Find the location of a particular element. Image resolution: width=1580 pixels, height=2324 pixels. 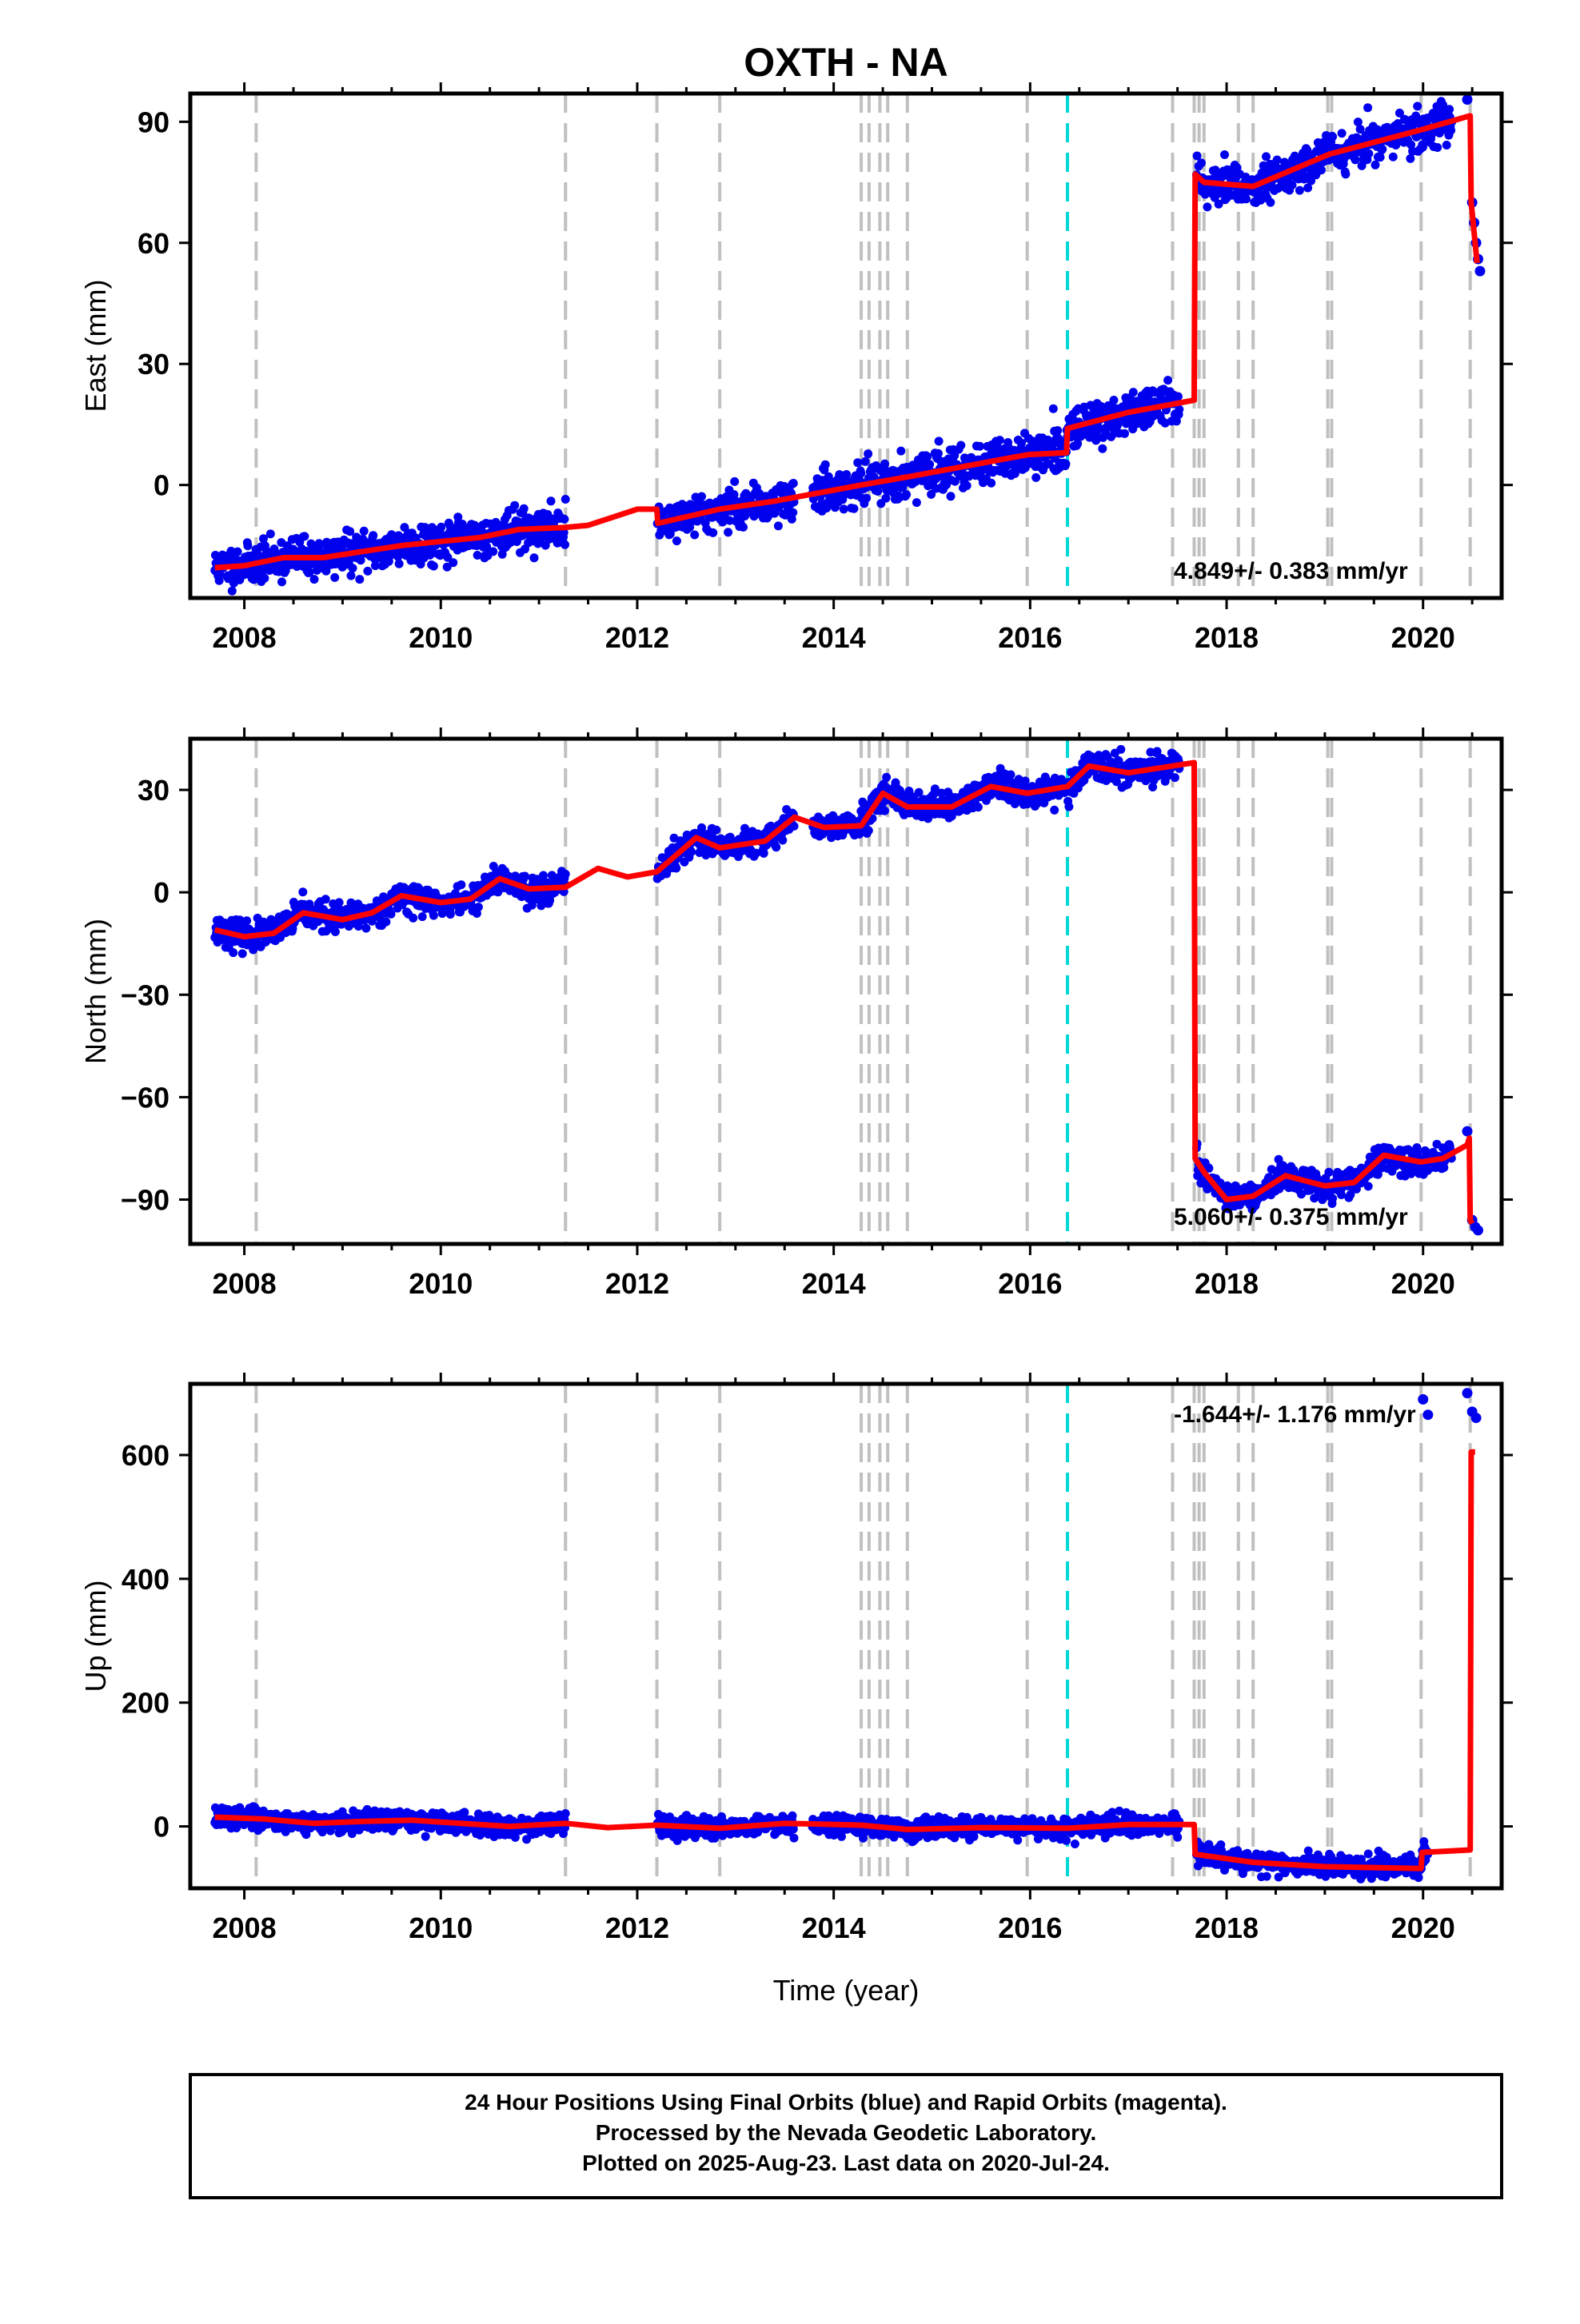

x-tick-label: 2010 is located at coordinates (441, 637).